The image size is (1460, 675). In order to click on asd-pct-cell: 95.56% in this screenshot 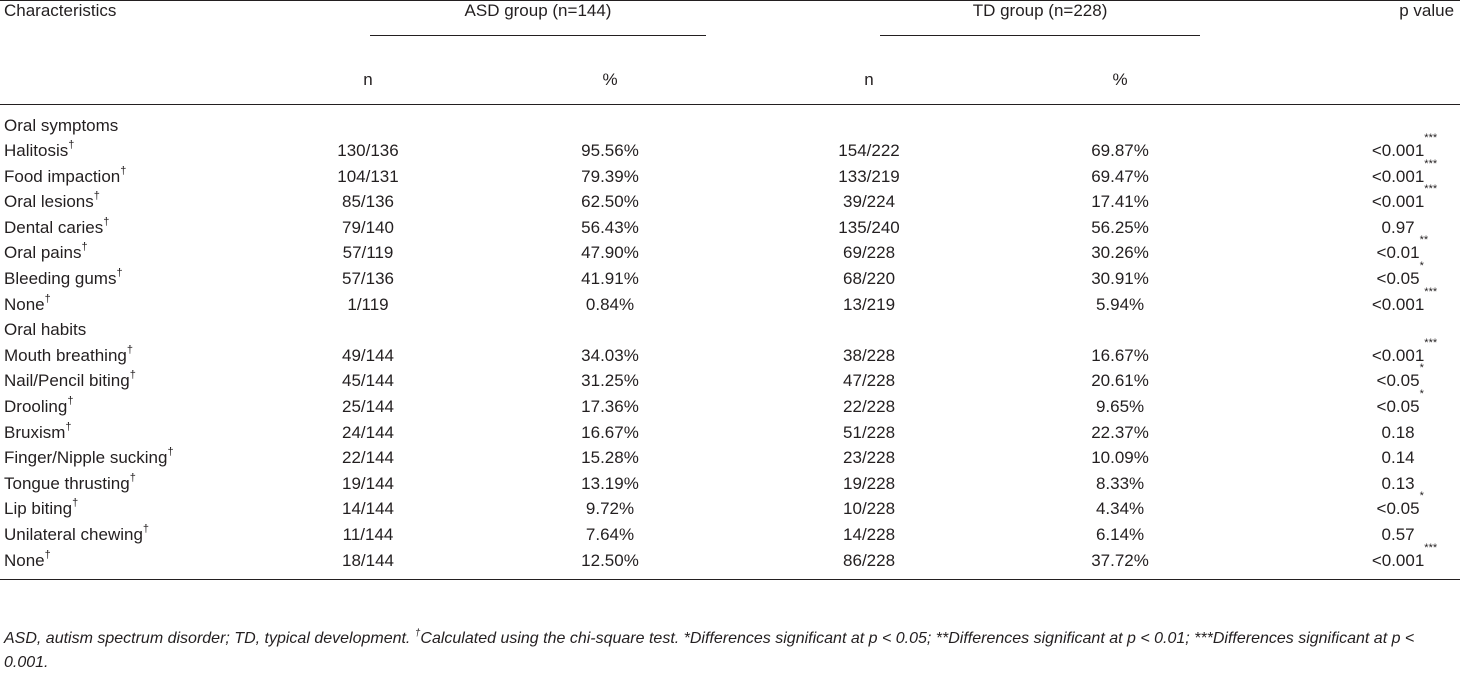, I will do `click(610, 151)`.